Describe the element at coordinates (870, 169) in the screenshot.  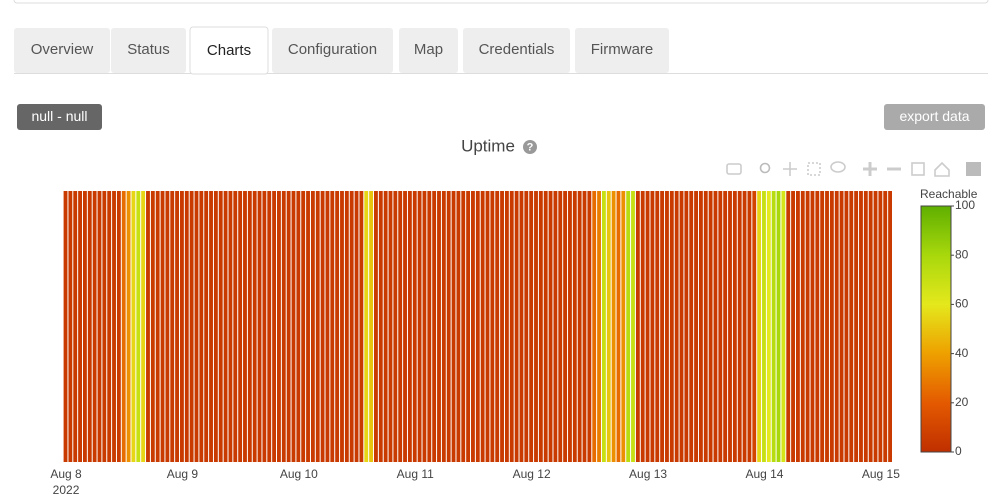
I see `modebar-zoom-in` at that location.